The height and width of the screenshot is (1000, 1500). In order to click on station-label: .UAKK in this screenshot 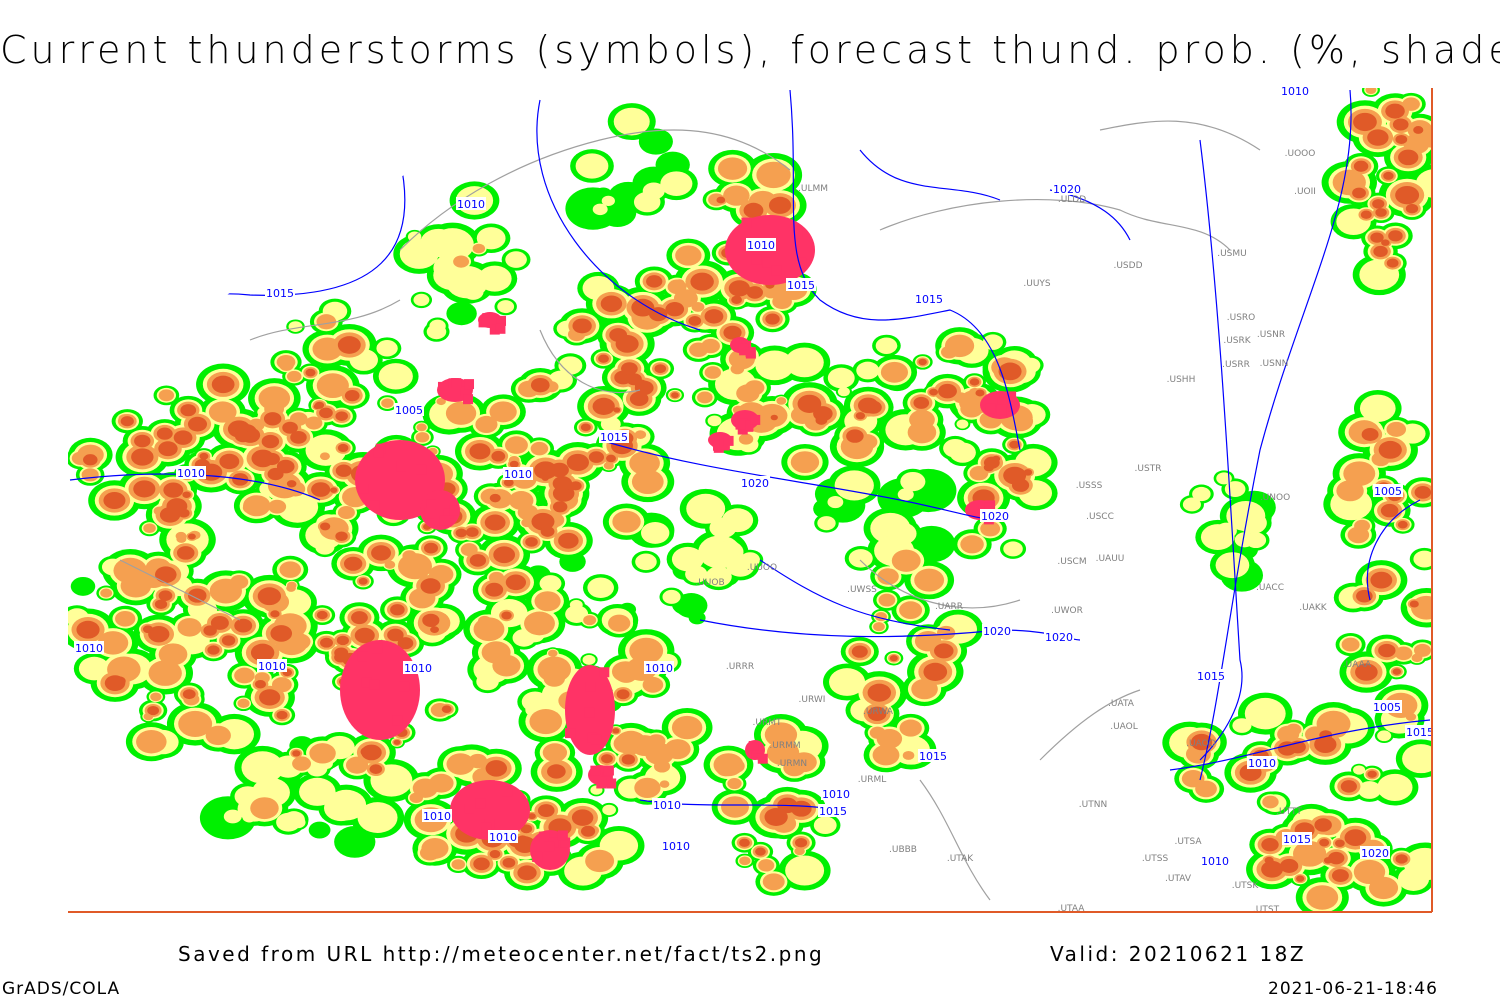, I will do `click(1313, 608)`.